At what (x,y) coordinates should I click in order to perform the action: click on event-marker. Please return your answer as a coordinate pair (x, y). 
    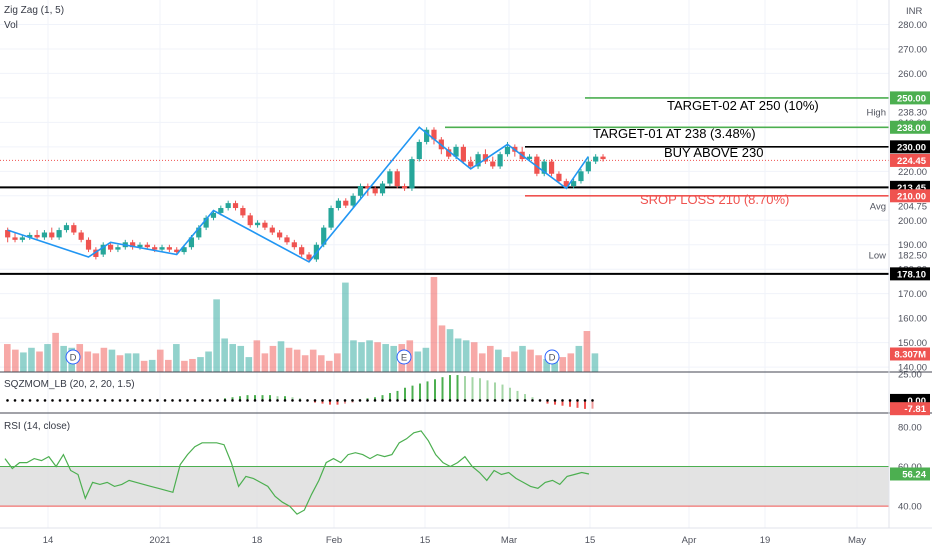
    Looking at the image, I should click on (404, 357).